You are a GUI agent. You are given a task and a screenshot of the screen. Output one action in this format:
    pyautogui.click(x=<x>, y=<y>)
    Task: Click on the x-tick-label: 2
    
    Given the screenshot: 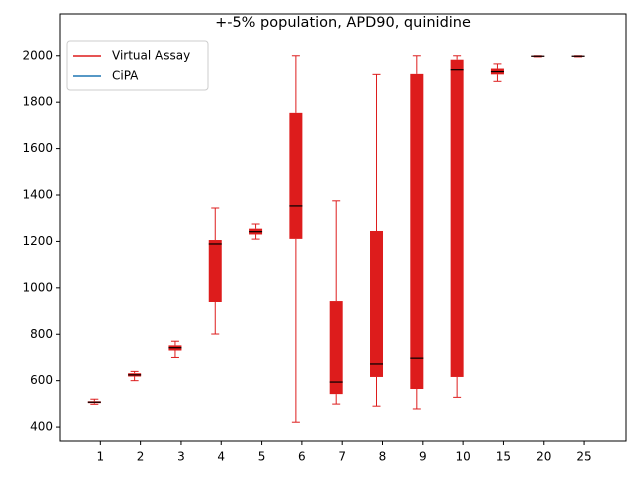 What is the action you would take?
    pyautogui.click(x=141, y=457)
    